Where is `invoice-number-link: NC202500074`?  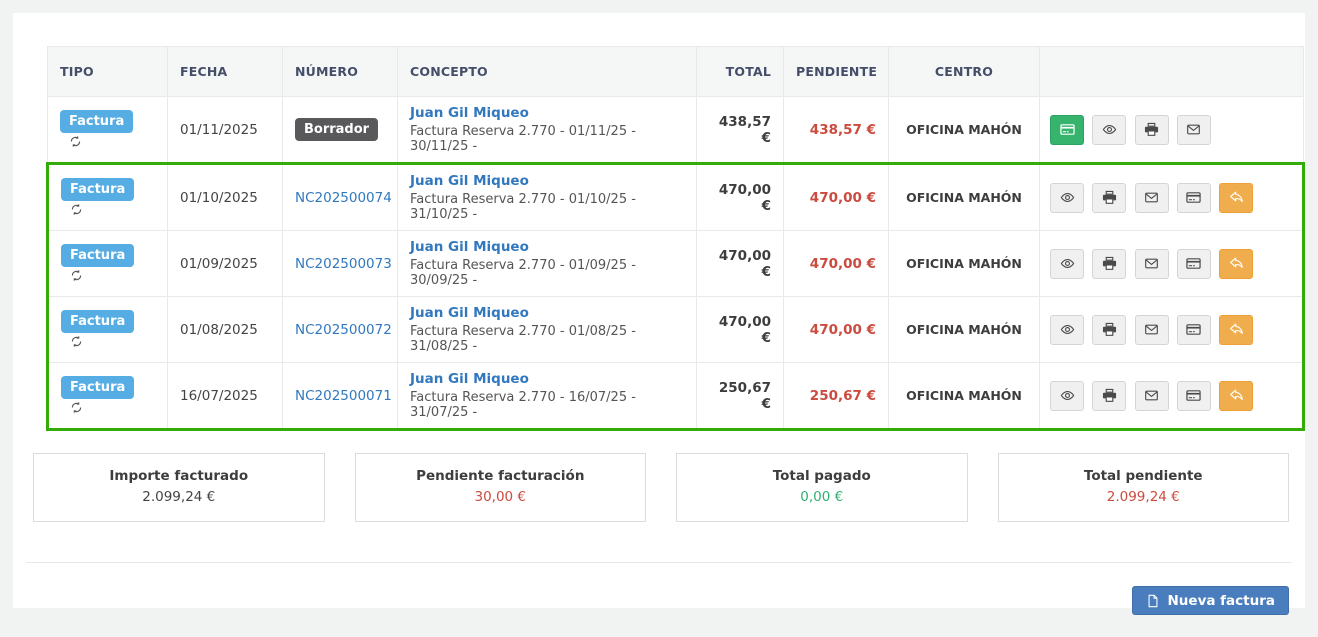 invoice-number-link: NC202500074 is located at coordinates (343, 197).